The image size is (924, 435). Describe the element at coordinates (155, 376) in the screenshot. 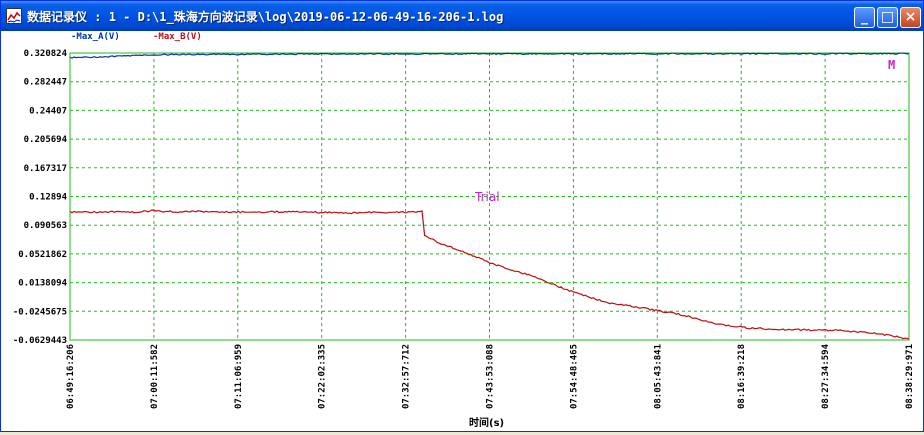

I see `x-tick-label: 07:00:11:582` at that location.